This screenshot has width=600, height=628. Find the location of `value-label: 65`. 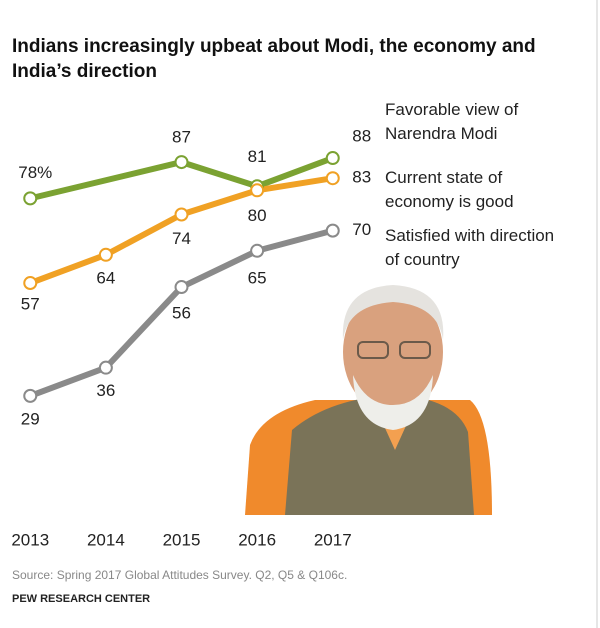

value-label: 65 is located at coordinates (257, 277).